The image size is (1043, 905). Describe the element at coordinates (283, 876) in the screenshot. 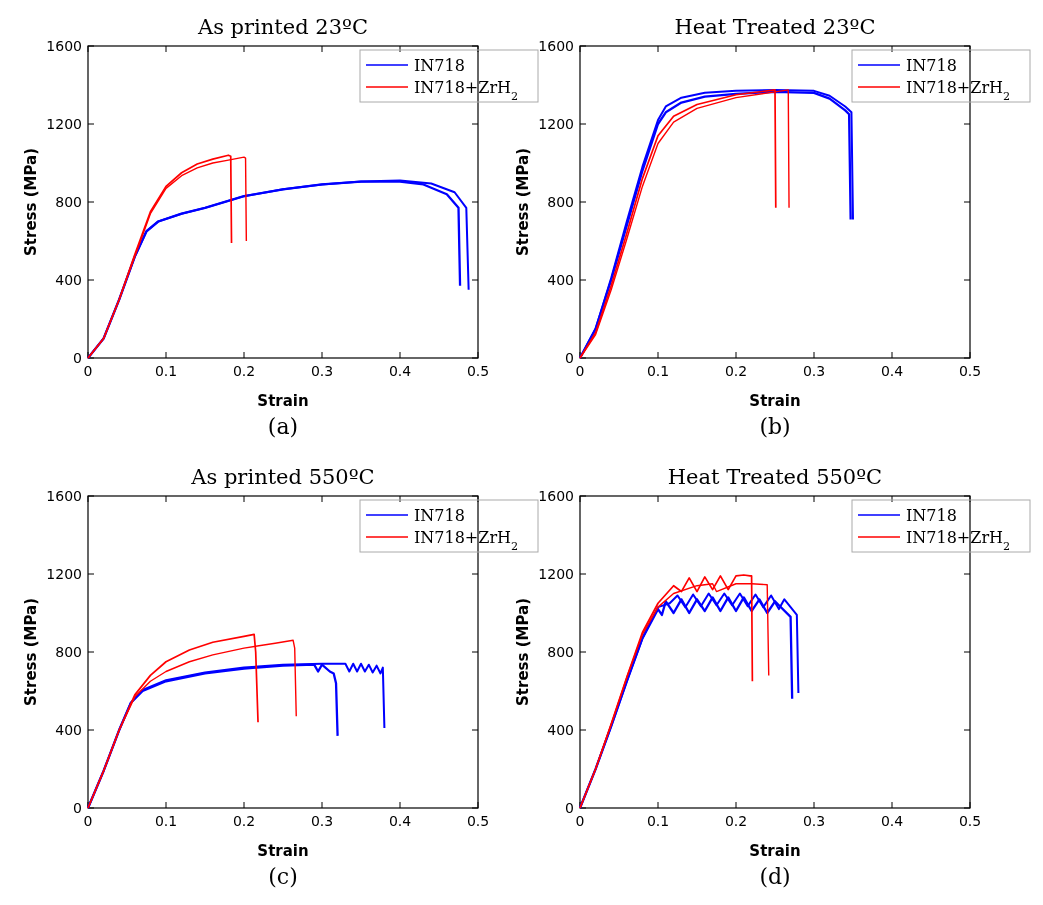

I see `text: (c)` at that location.